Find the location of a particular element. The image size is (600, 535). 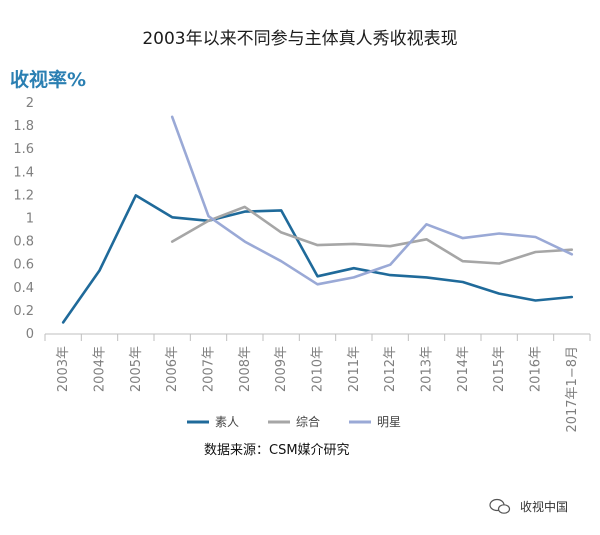

legend-label: 素人 is located at coordinates (227, 422).